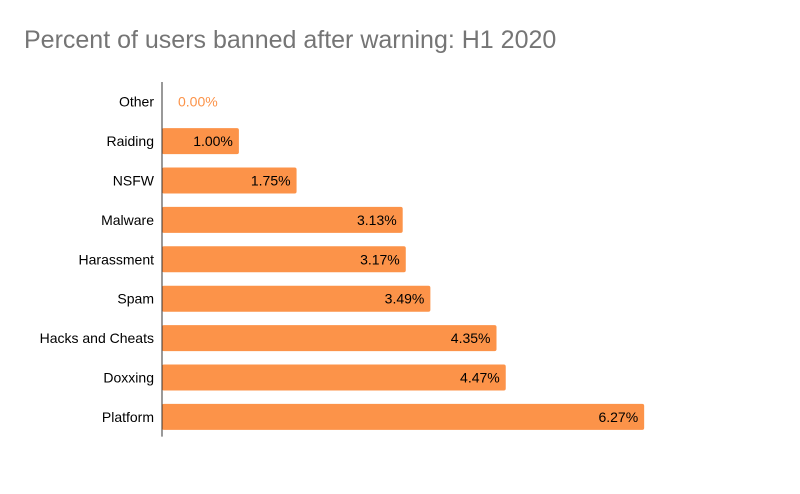  Describe the element at coordinates (480, 378) in the screenshot. I see `value-label: 4.47%` at that location.